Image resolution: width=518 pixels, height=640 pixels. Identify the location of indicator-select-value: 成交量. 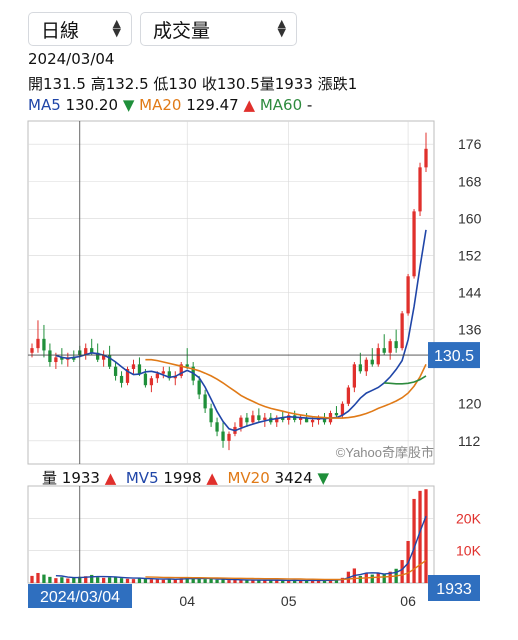
(182, 30).